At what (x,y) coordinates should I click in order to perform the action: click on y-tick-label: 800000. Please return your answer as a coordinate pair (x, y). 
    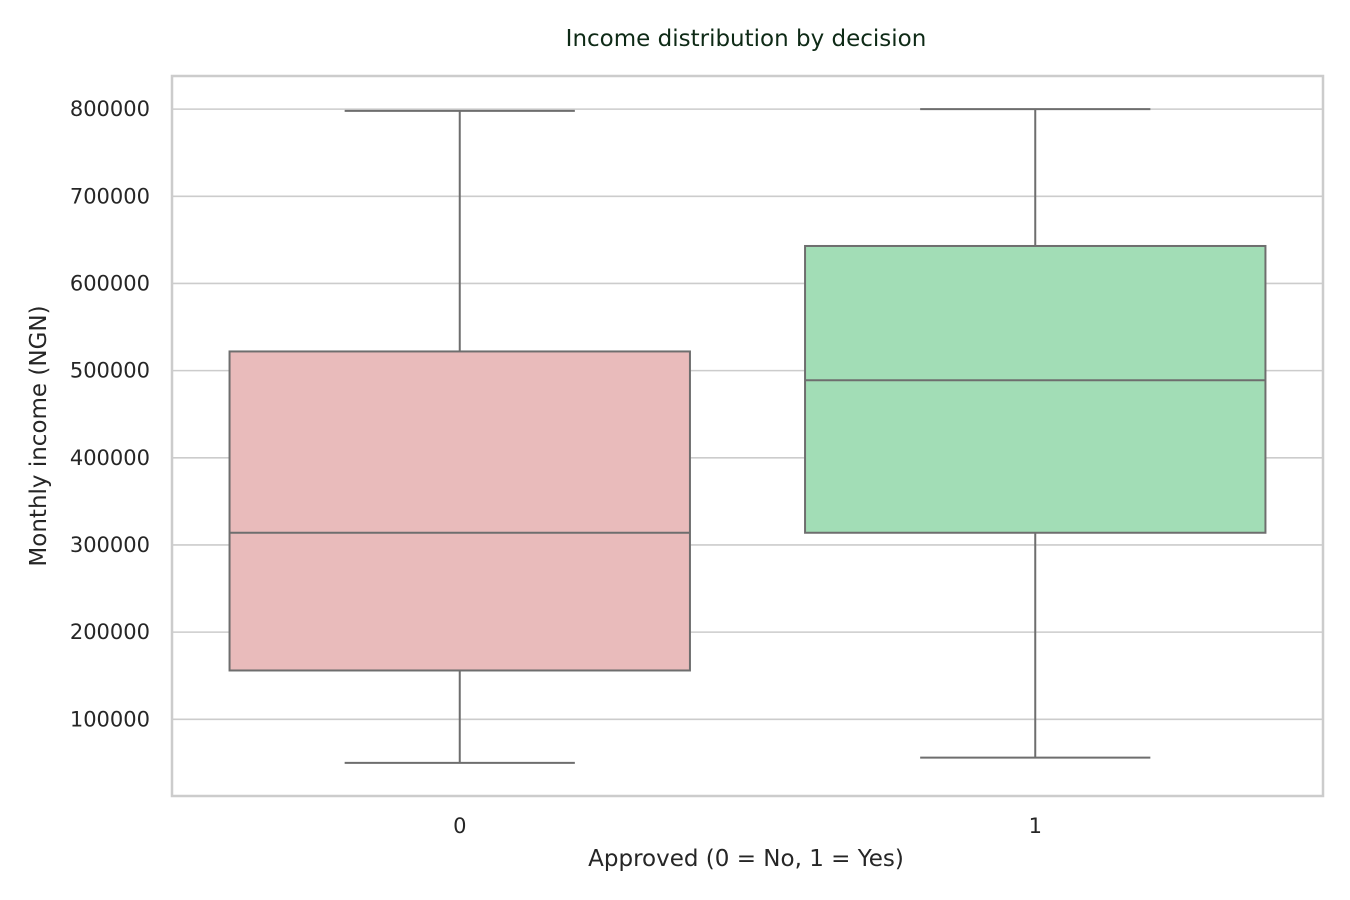
    Looking at the image, I should click on (110, 109).